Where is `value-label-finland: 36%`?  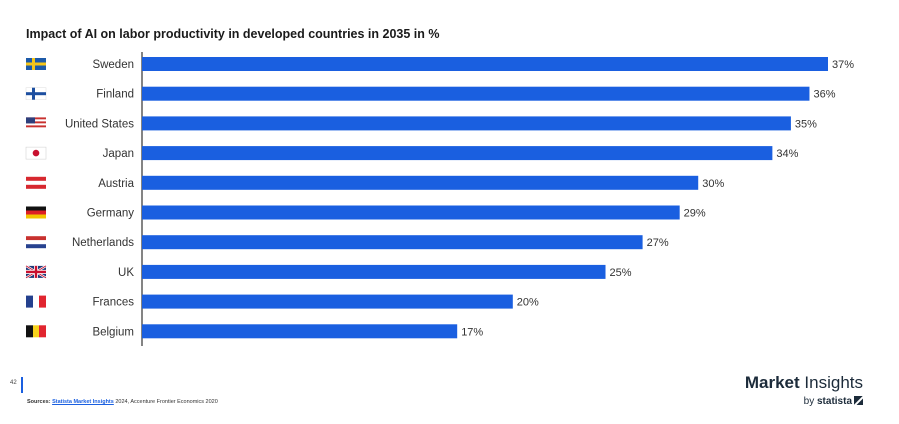 value-label-finland: 36% is located at coordinates (824, 95).